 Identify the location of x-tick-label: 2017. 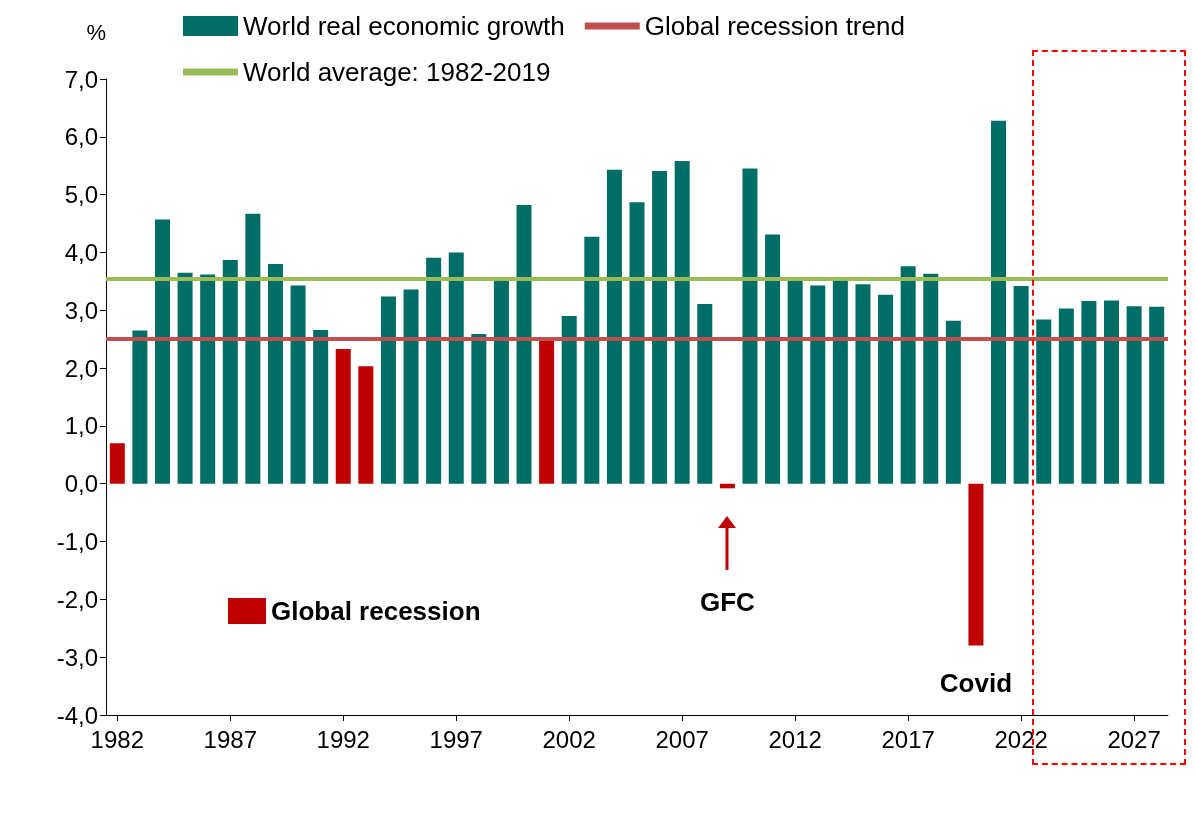
(908, 739).